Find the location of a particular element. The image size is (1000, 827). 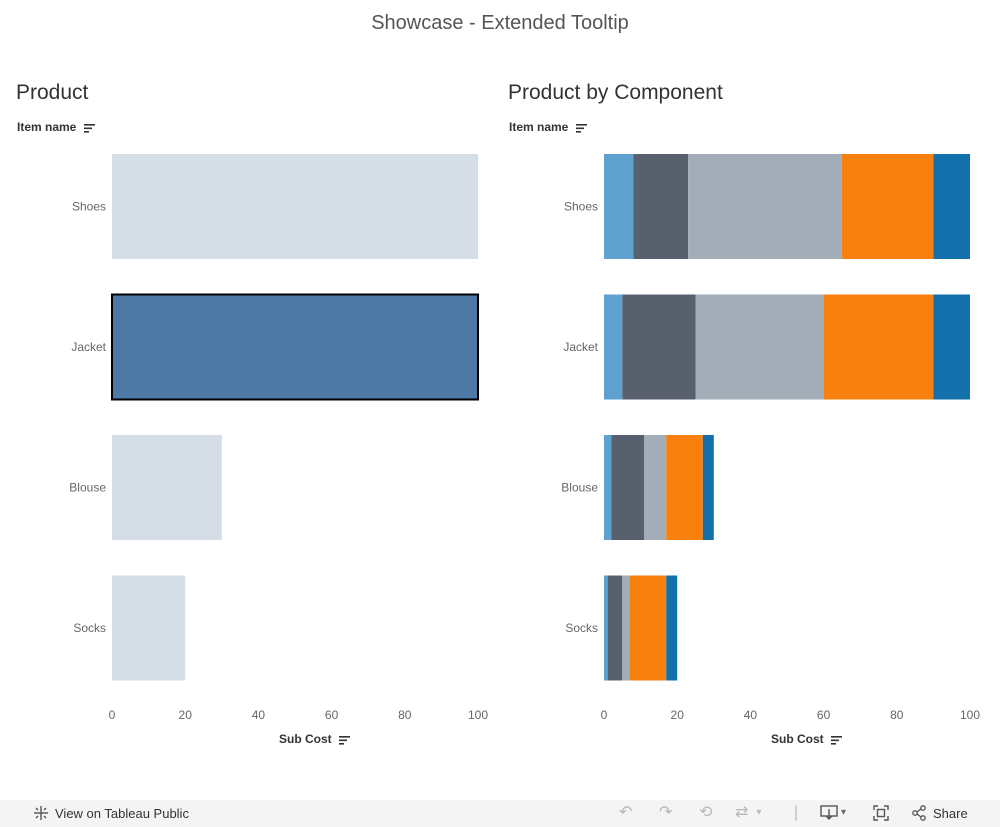

product-category-label: Shoes is located at coordinates (89, 207).